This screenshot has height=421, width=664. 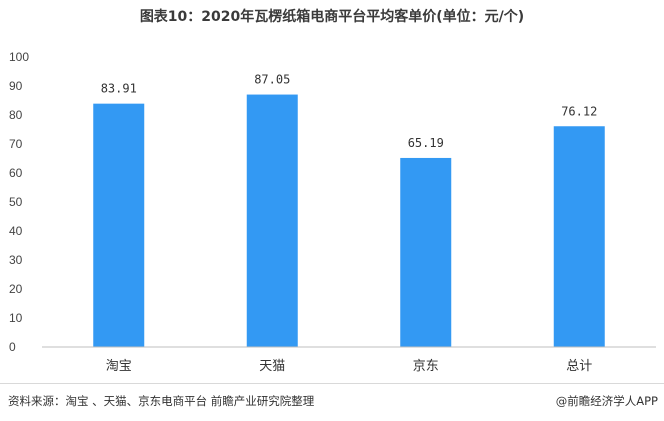 I want to click on chart-title: 图表10：2020年瓦楞纸箱电商平台平均客单价(单位：元/个), so click(x=332, y=17).